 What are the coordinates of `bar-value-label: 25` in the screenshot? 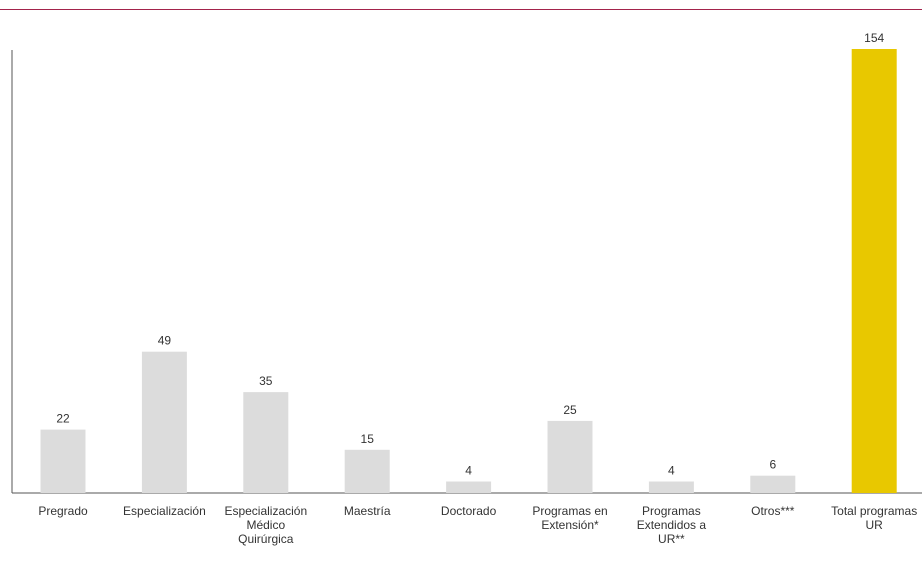 It's located at (570, 410).